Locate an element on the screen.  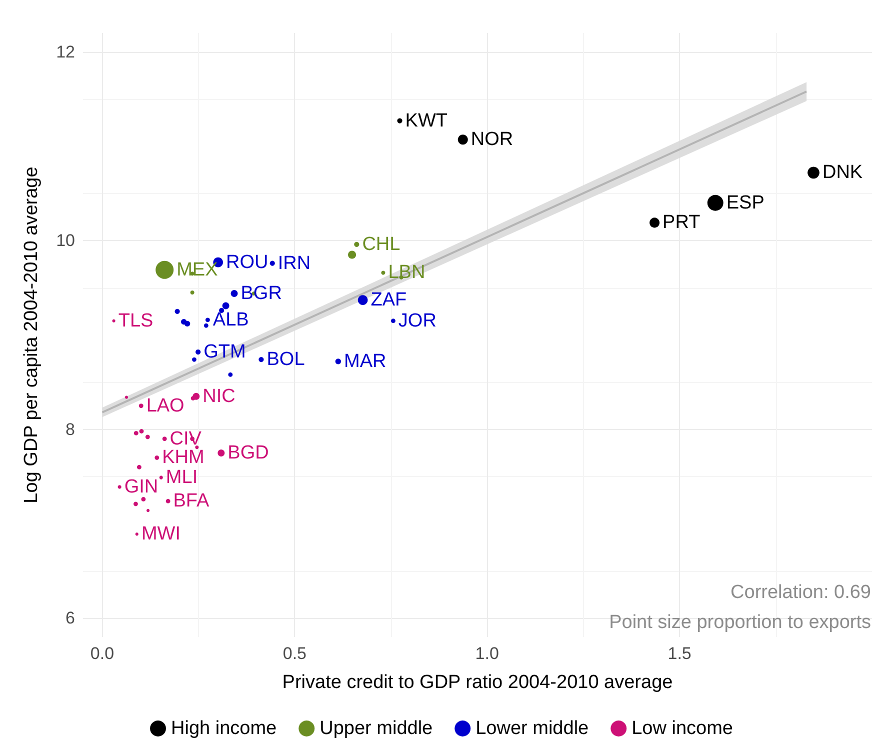
data-label: MWI is located at coordinates (160, 534).